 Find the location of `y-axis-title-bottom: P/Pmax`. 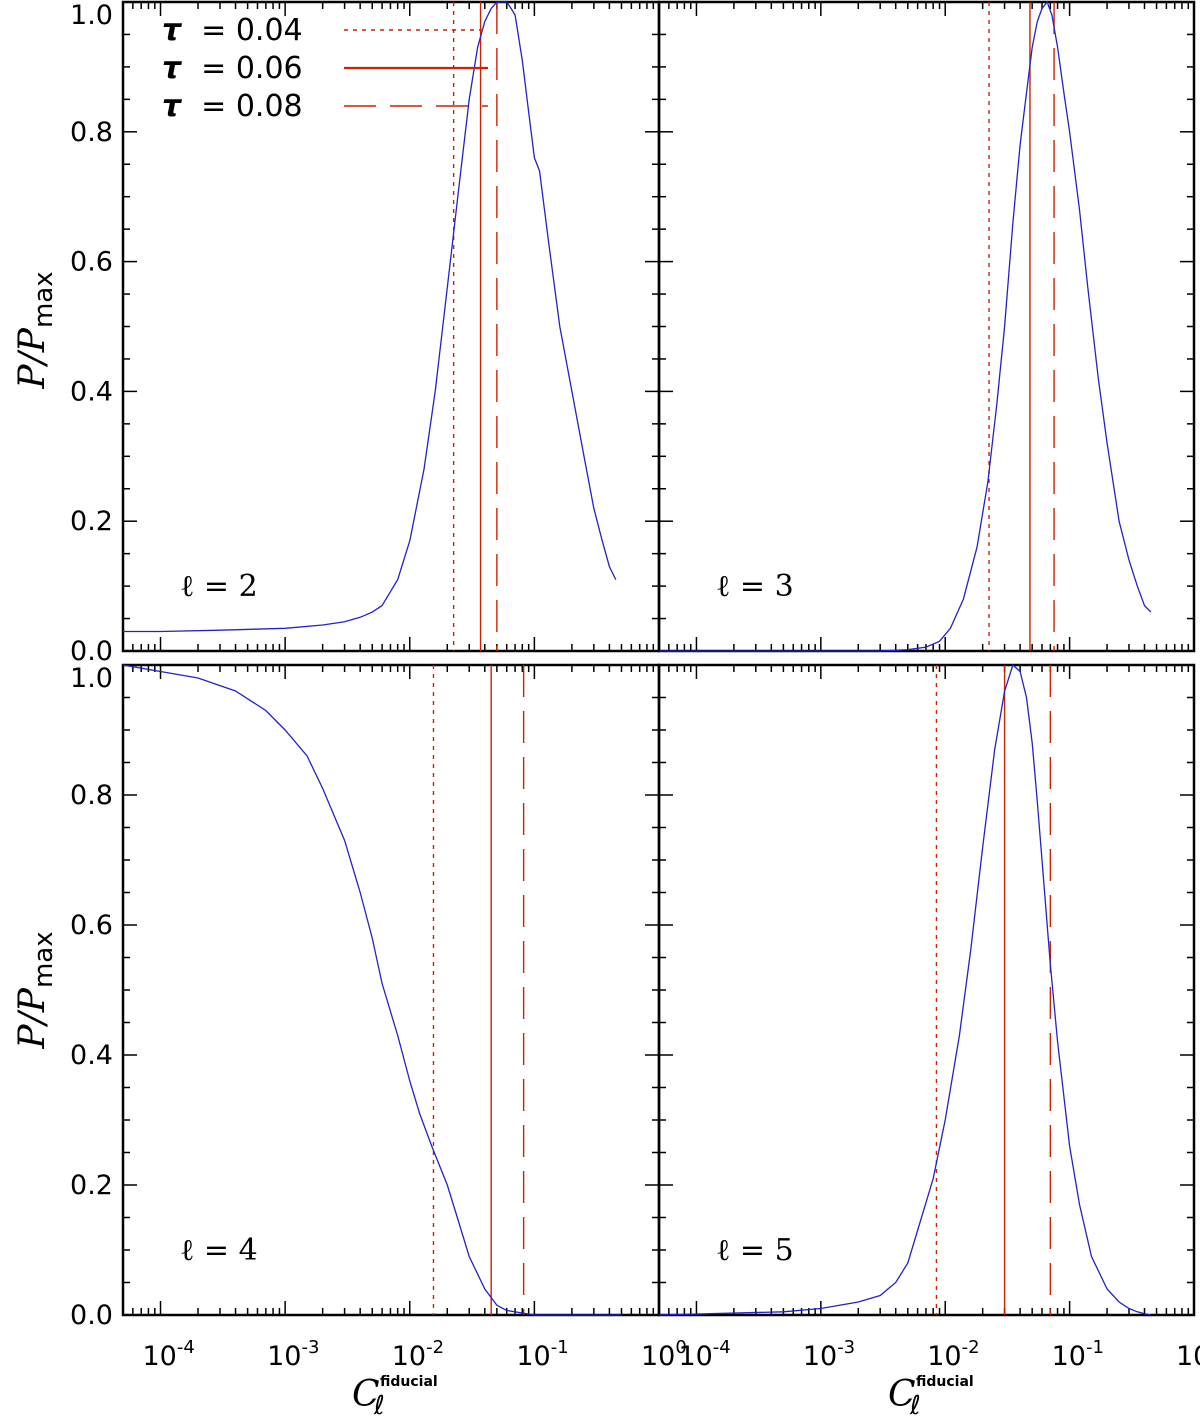

y-axis-title-bottom: P/Pmax is located at coordinates (35, 990).